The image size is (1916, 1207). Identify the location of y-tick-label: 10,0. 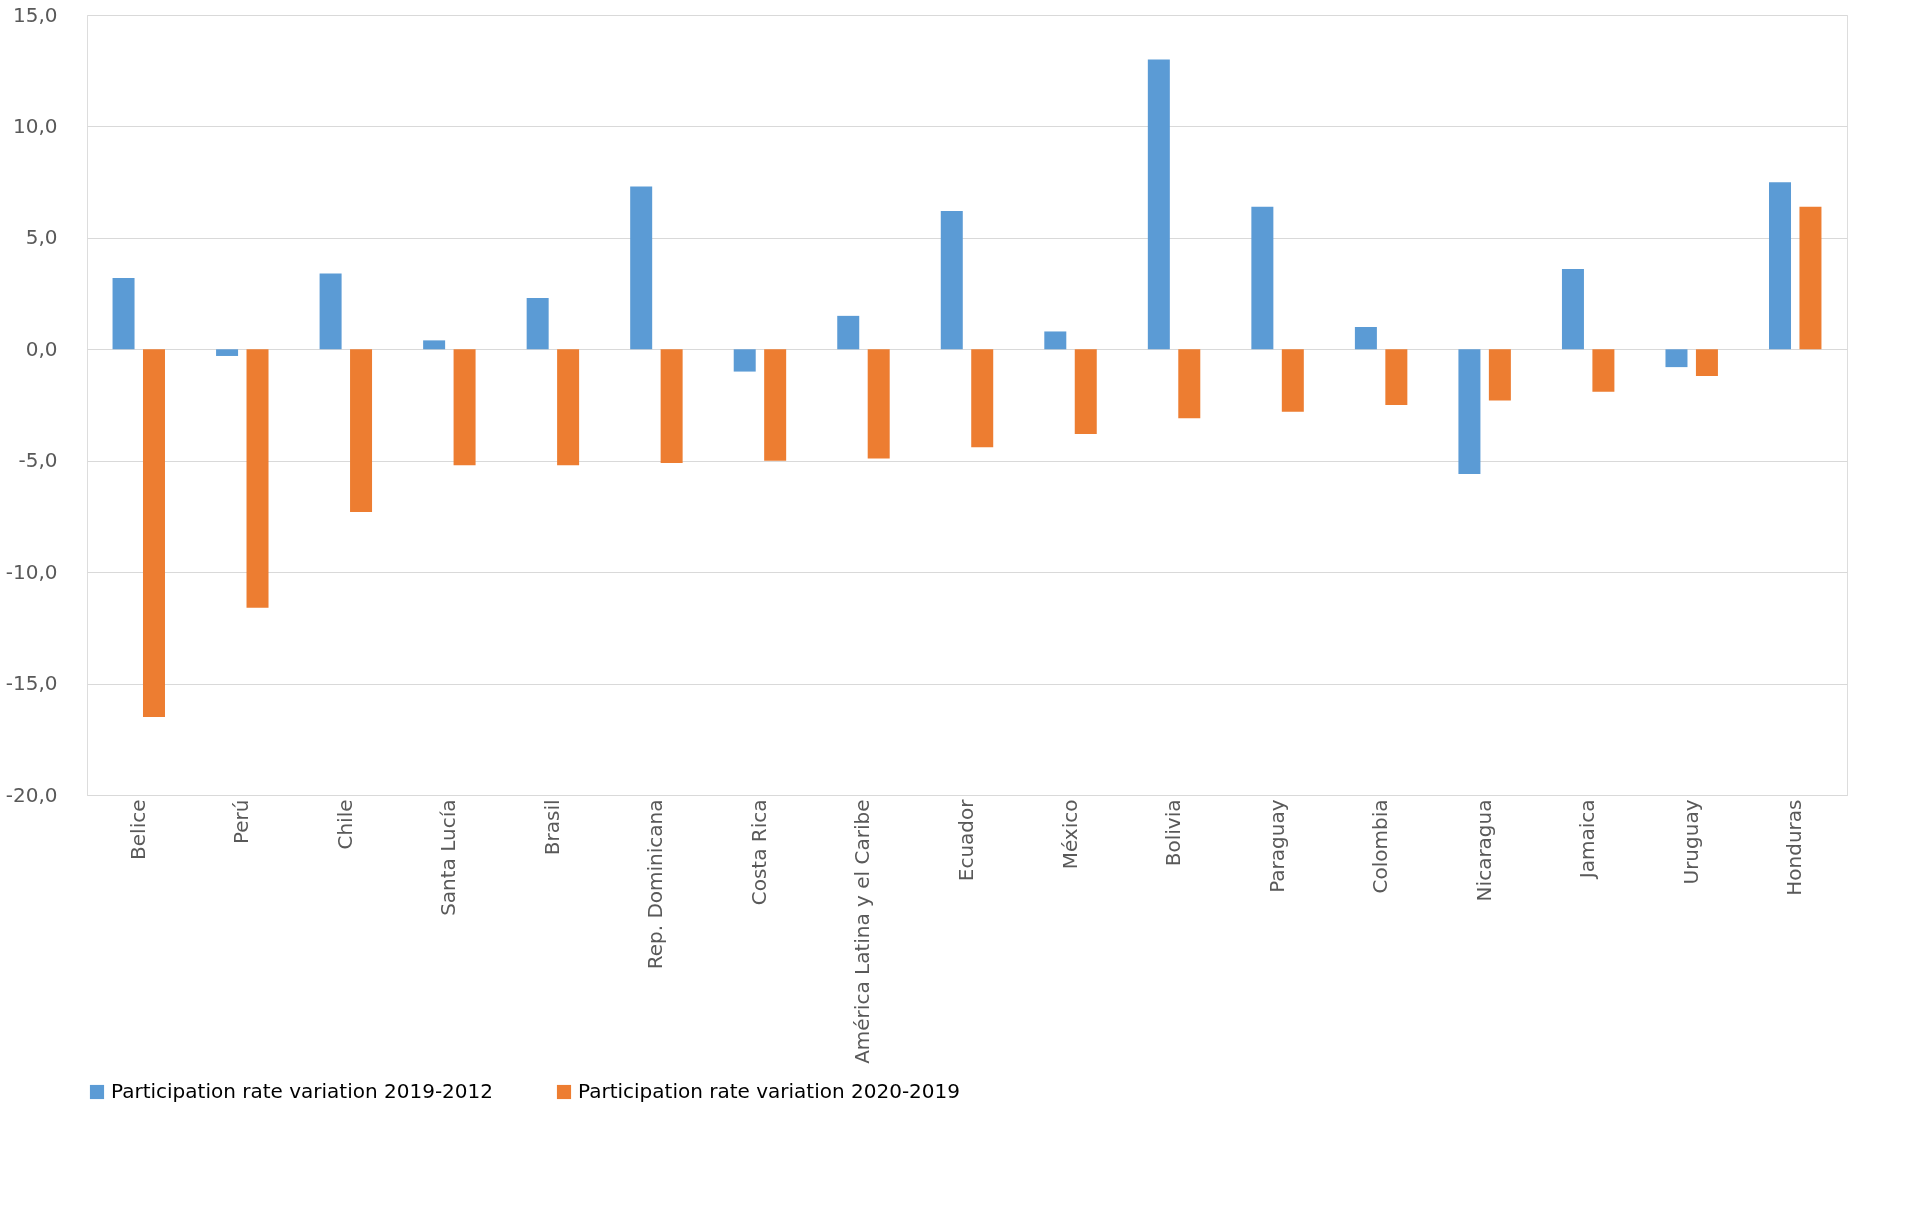
(35, 125).